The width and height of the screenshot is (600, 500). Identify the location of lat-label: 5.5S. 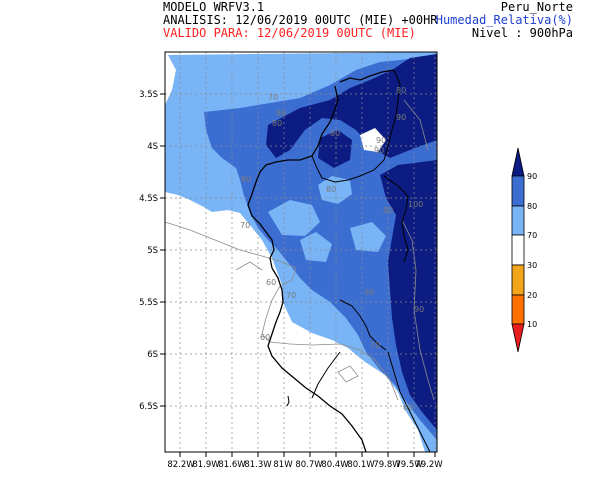
(148, 303).